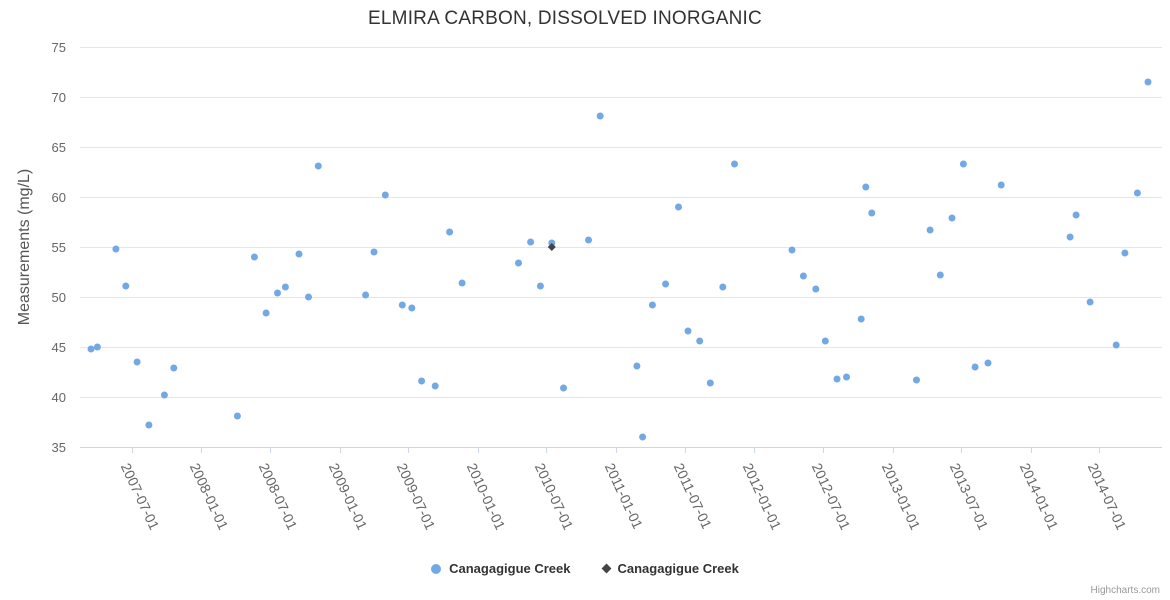  I want to click on y-tick-label: 40, so click(59, 397).